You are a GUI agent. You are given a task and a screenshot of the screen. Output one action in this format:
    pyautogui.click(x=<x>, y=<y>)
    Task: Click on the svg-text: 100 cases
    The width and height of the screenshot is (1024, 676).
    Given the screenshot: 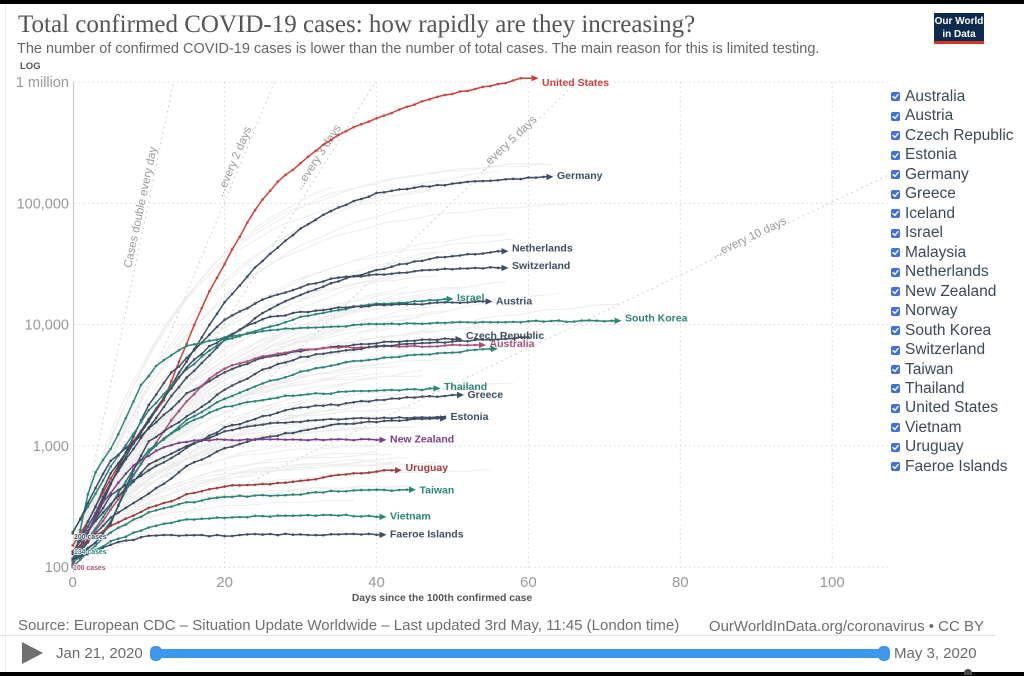 What is the action you would take?
    pyautogui.click(x=89, y=568)
    